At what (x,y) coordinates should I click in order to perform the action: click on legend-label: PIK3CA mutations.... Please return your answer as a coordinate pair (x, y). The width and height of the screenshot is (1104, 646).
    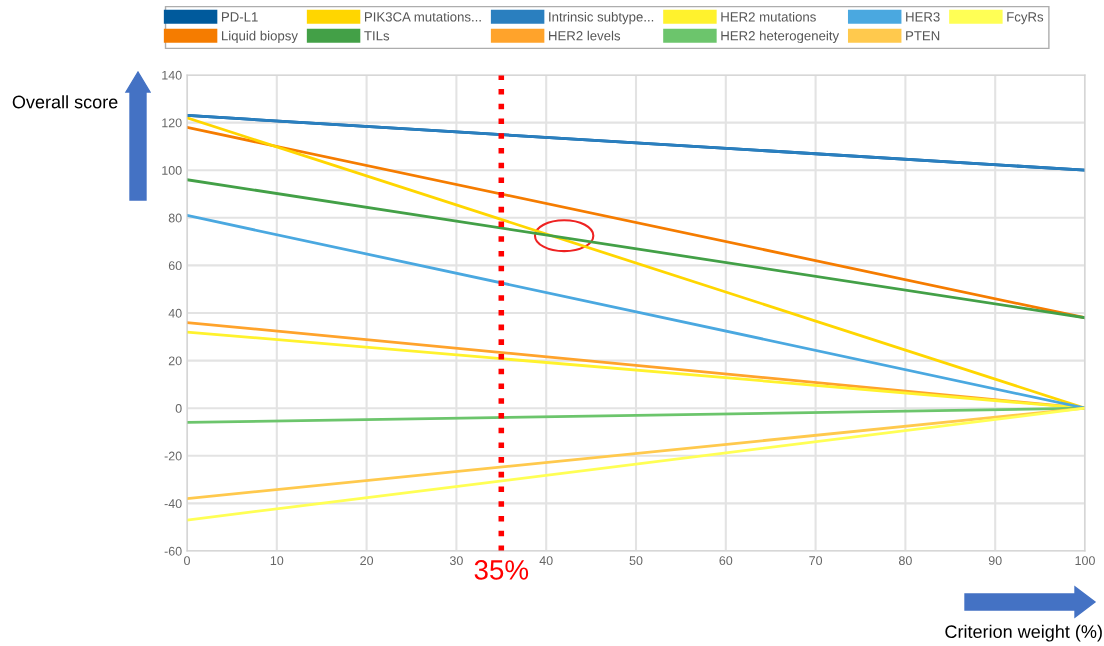
    Looking at the image, I should click on (423, 16).